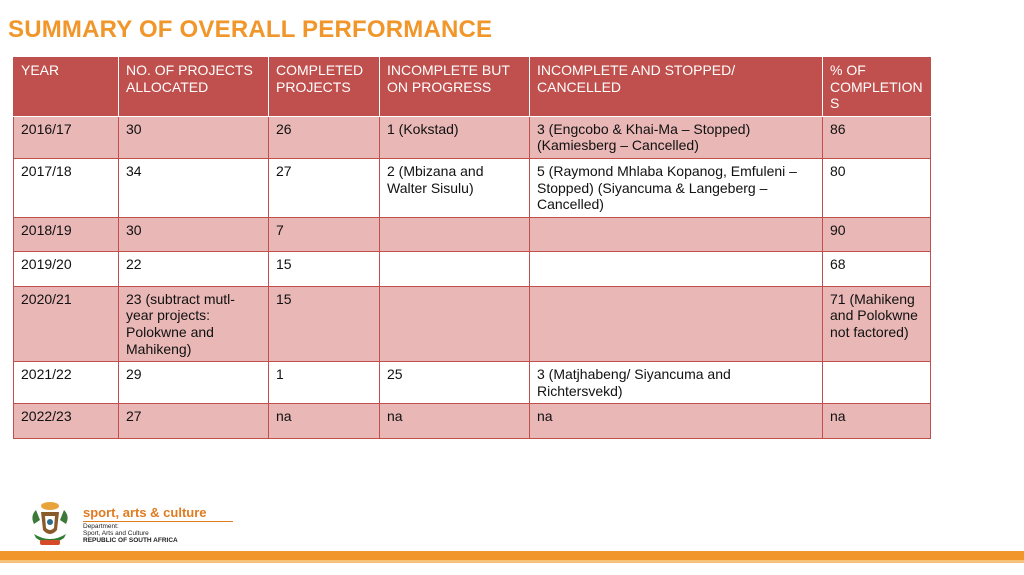  What do you see at coordinates (66, 234) in the screenshot?
I see `cell-year: 2018/19` at bounding box center [66, 234].